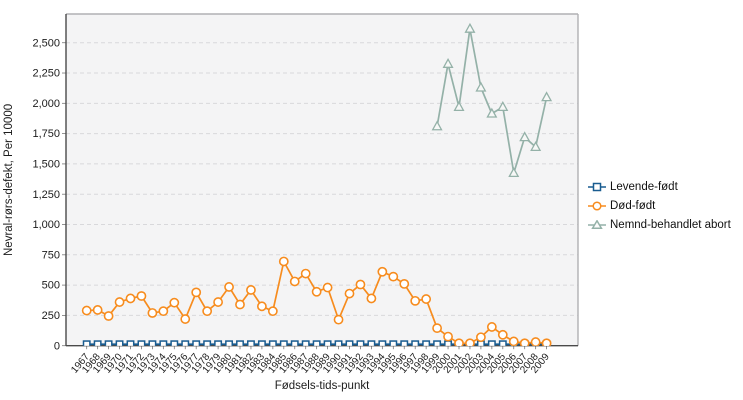 The height and width of the screenshot is (400, 743). Describe the element at coordinates (46, 74) in the screenshot. I see `y-tick-label: 2,250` at that location.